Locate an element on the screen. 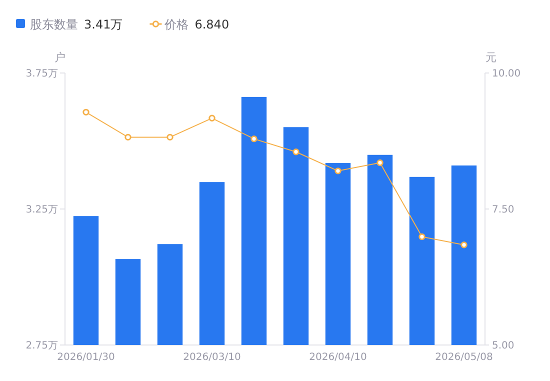 This screenshot has width=550, height=381. x-tick-label: 2026/01/30 is located at coordinates (86, 357).